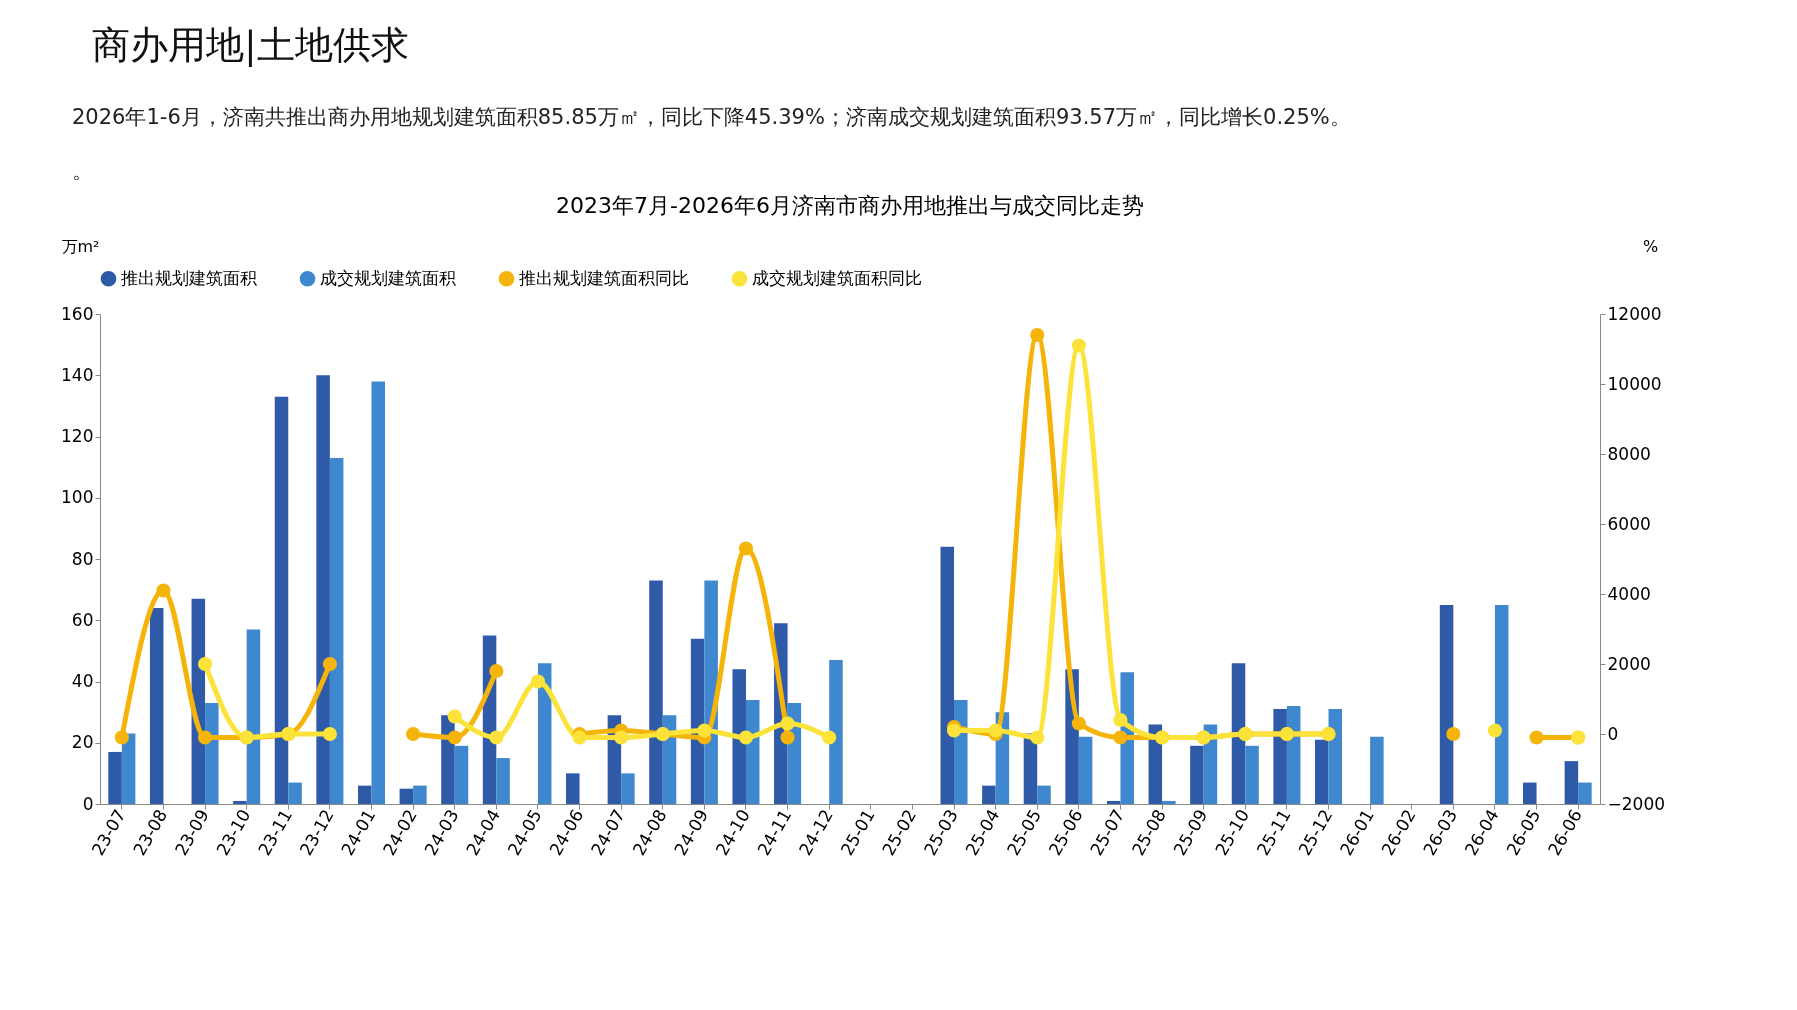  Describe the element at coordinates (1636, 803) in the screenshot. I see `y2-tick-label: −2000` at that location.